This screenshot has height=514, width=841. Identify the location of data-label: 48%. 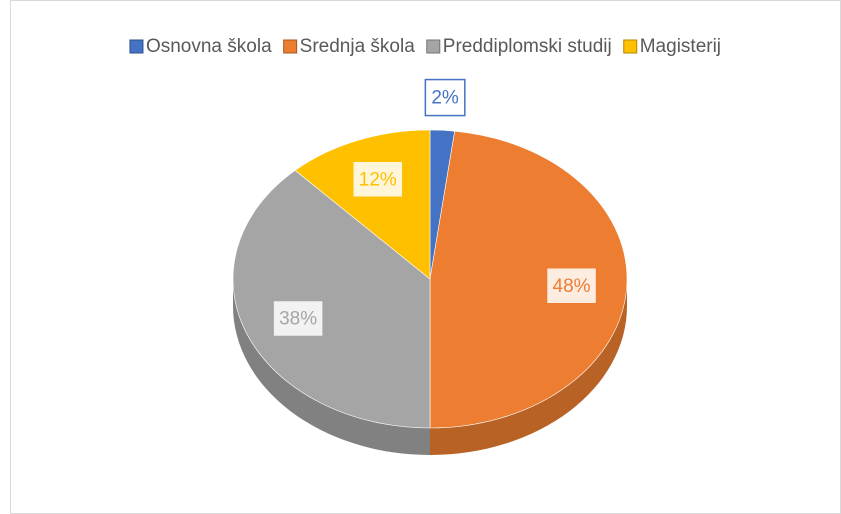
(571, 285).